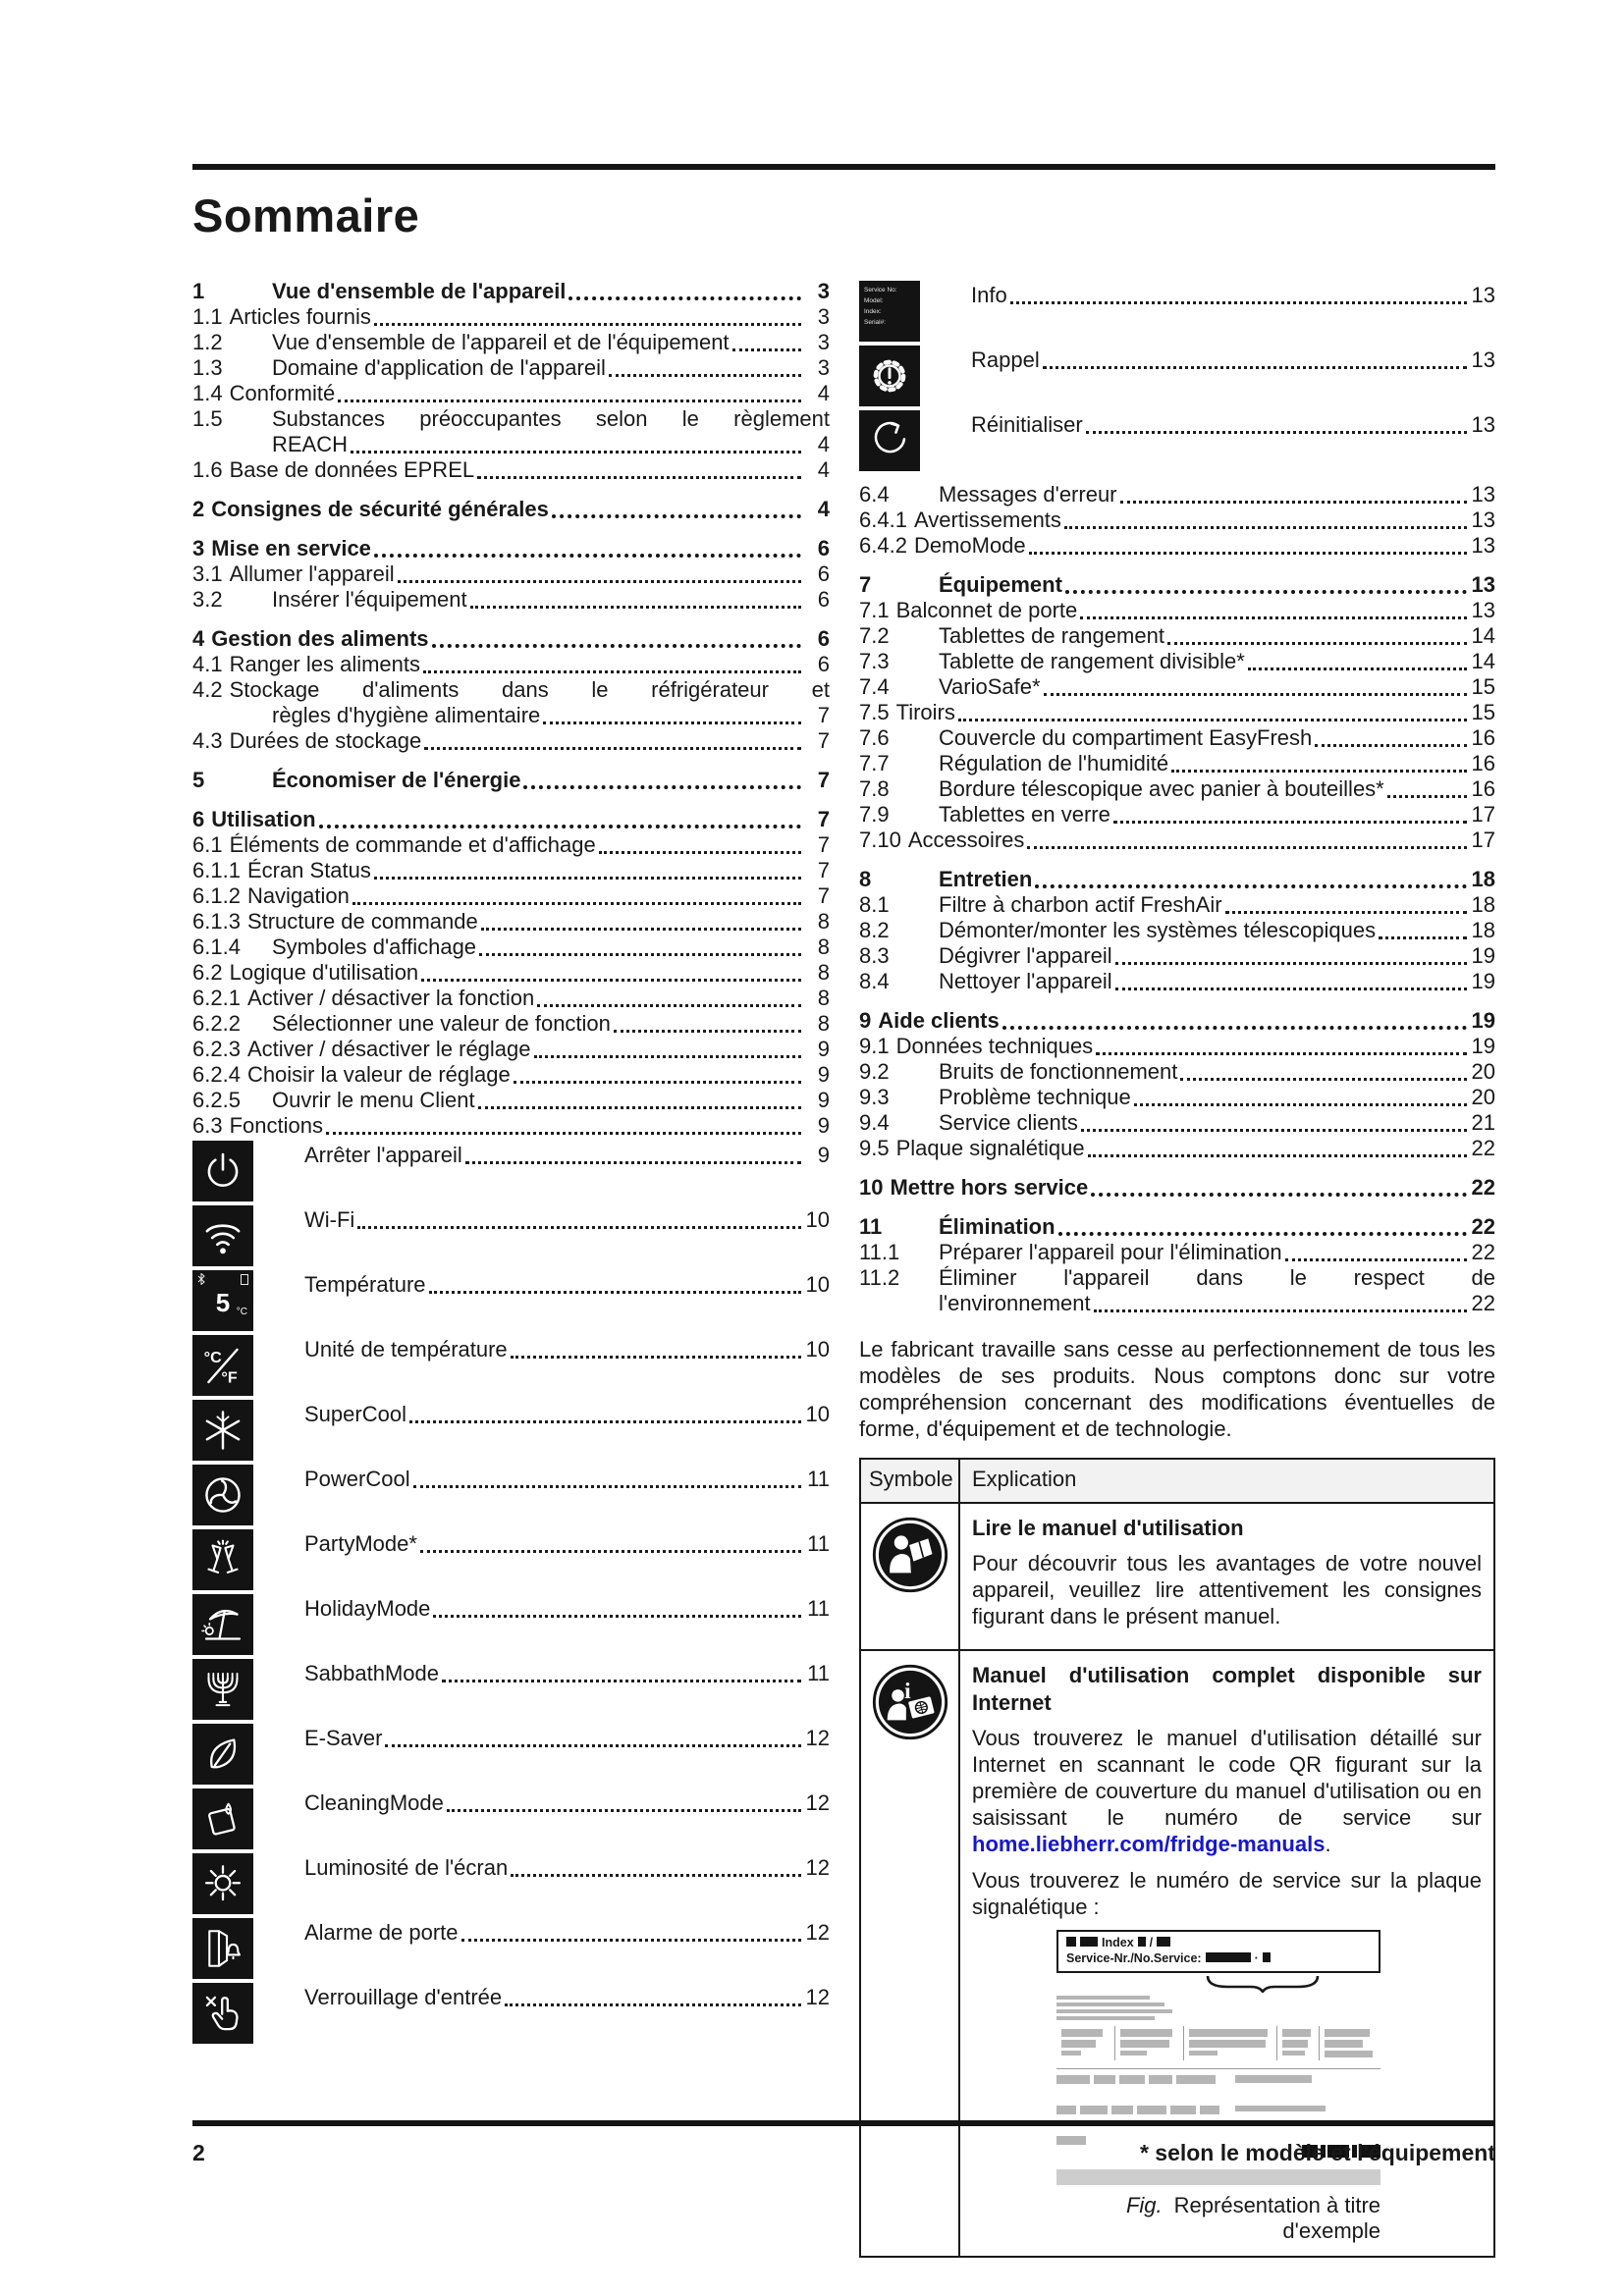 Image resolution: width=1624 pixels, height=2296 pixels. I want to click on toc-number: 3, so click(198, 548).